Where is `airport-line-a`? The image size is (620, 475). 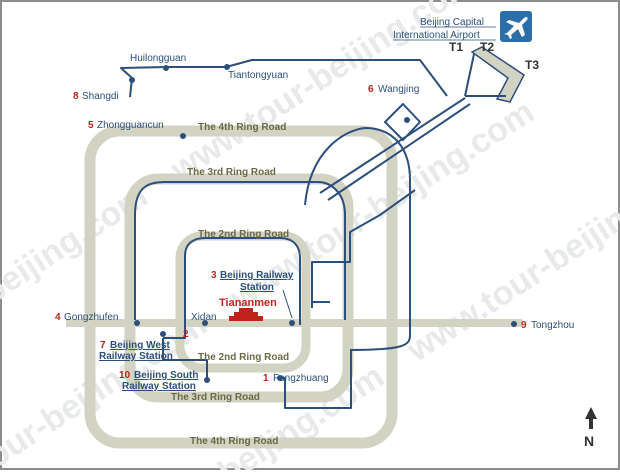
airport-line-a is located at coordinates (392, 145).